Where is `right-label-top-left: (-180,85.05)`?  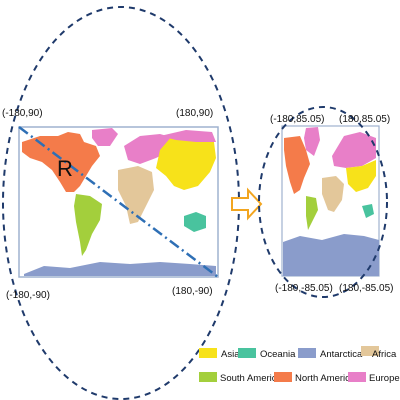
right-label-top-left: (-180,85.05) is located at coordinates (297, 119).